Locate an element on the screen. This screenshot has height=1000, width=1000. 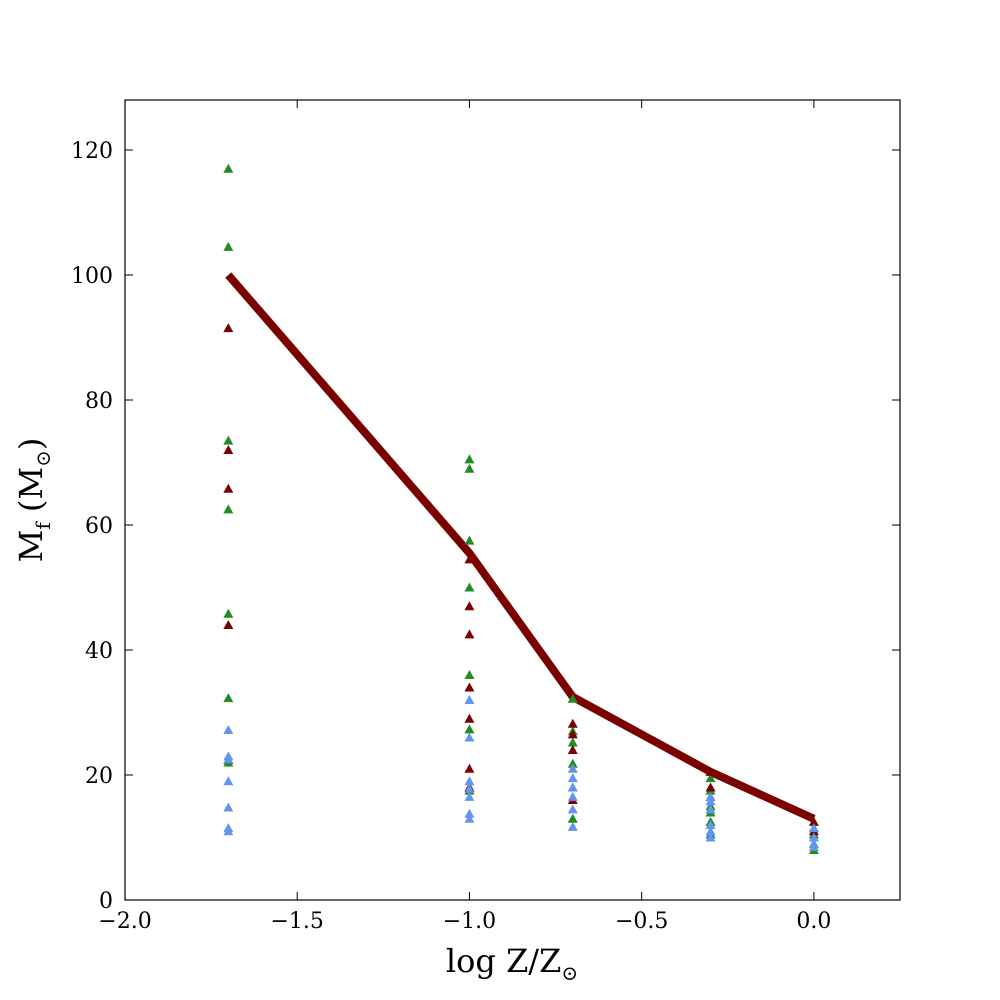
x-axis-title: log Z/Z⊙ is located at coordinates (512, 963).